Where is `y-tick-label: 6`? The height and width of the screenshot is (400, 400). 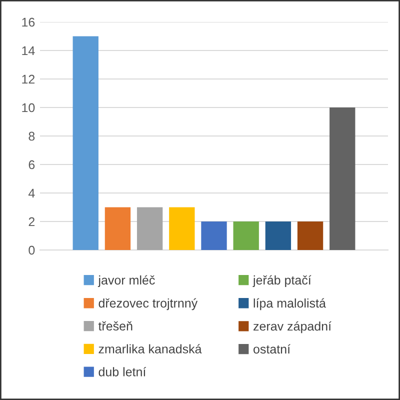 y-tick-label: 6 is located at coordinates (31, 165).